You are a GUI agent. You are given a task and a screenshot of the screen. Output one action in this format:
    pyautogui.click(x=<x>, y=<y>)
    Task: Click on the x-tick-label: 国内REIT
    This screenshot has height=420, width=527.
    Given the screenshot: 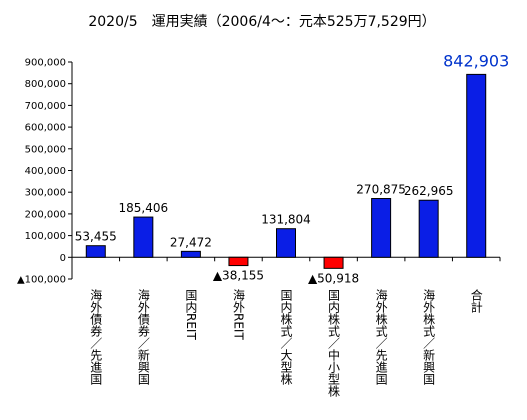 What is the action you would take?
    pyautogui.click(x=191, y=314)
    